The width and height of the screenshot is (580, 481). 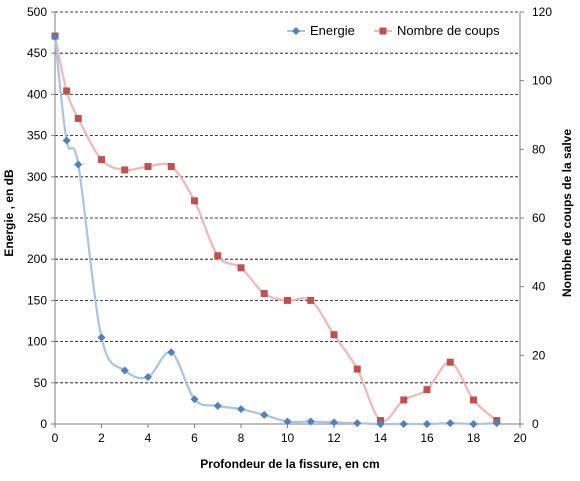 I want to click on legend-energie-label: Energie, so click(x=332, y=30).